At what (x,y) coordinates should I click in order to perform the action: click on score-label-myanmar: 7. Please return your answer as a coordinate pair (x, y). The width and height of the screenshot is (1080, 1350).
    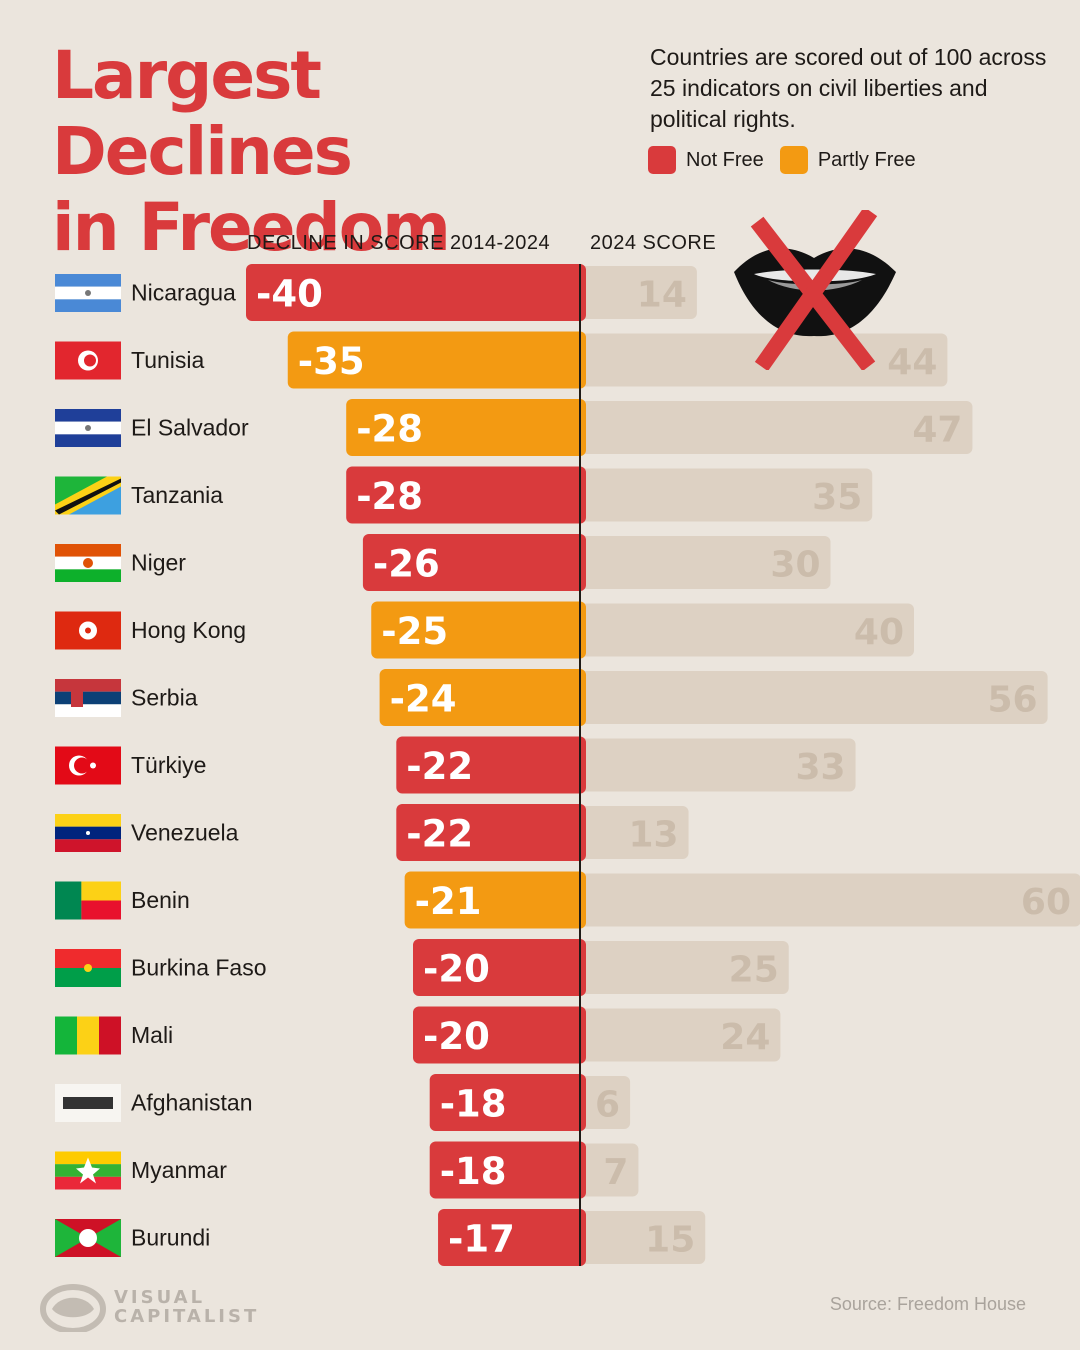
    Looking at the image, I should click on (615, 1172).